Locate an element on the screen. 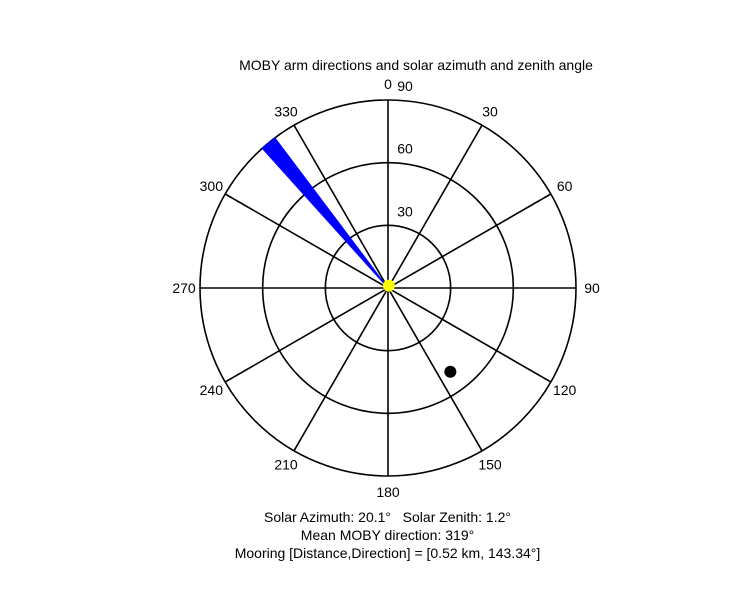 This screenshot has width=750, height=600. radial-label-90: 90 is located at coordinates (405, 86).